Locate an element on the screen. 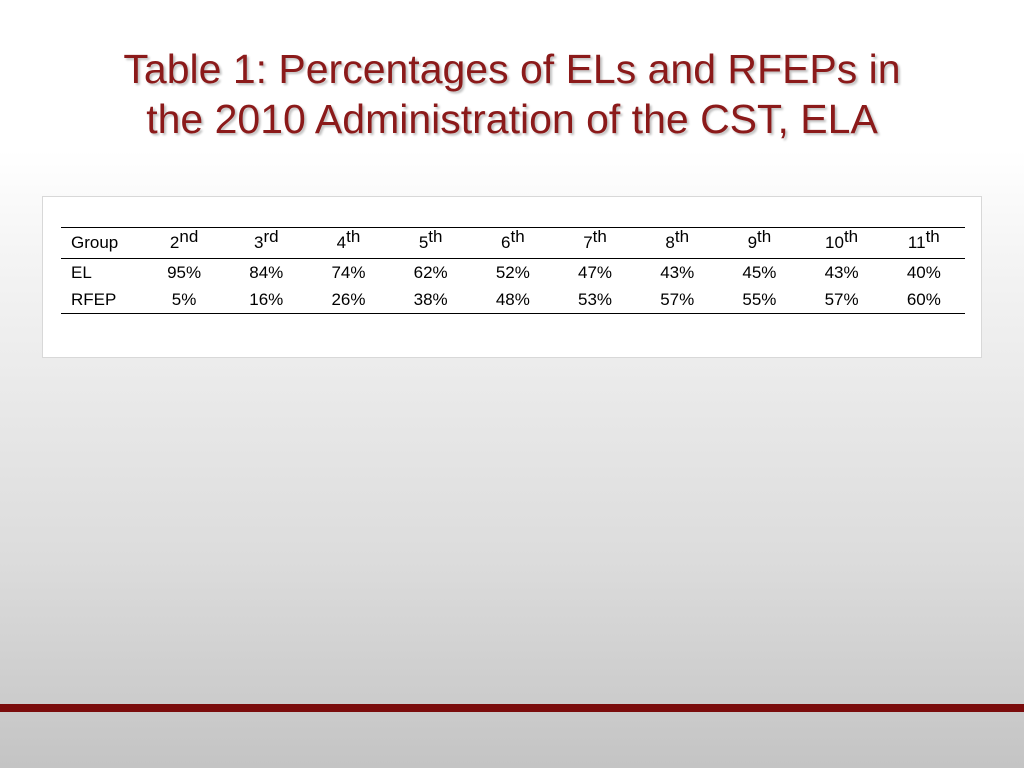 The height and width of the screenshot is (768, 1024). grade-header: 3rd is located at coordinates (266, 239).